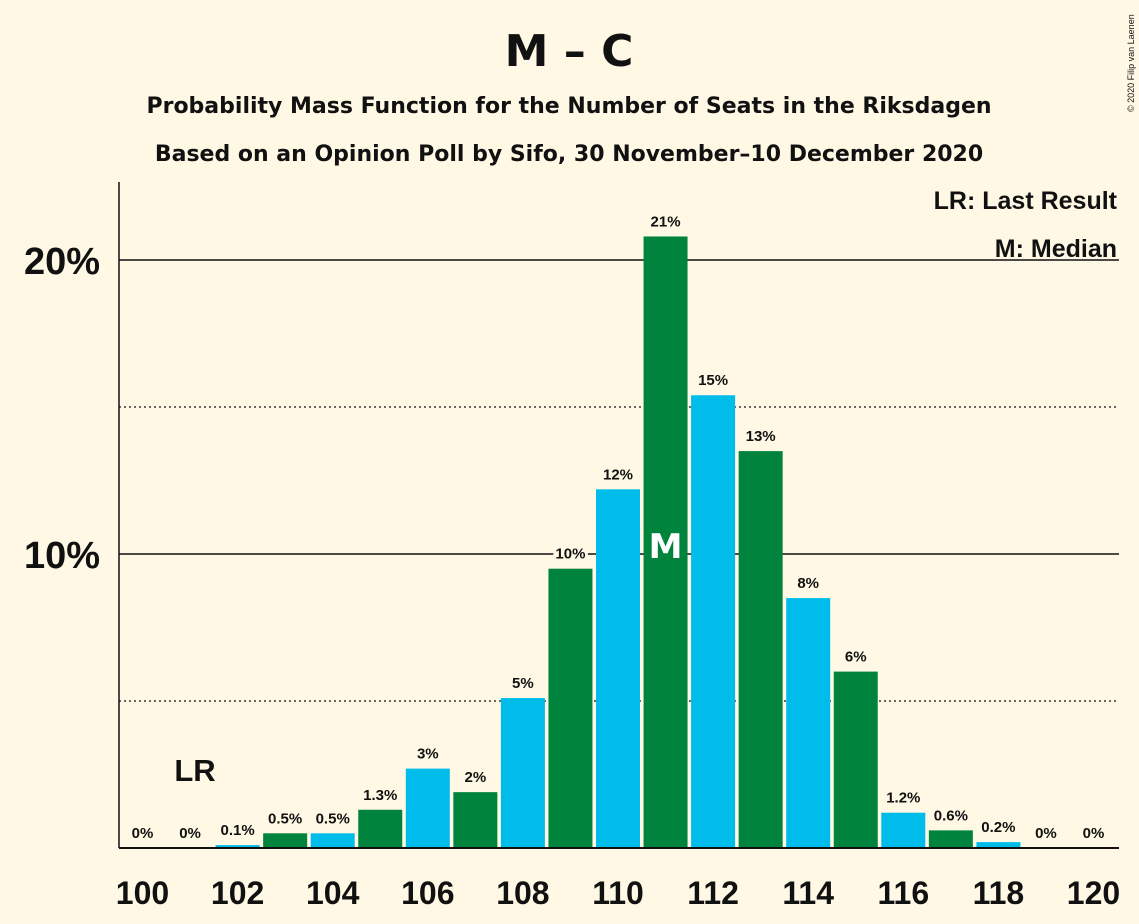 The width and height of the screenshot is (1139, 924). What do you see at coordinates (808, 583) in the screenshot?
I see `data-label-114: 8%` at bounding box center [808, 583].